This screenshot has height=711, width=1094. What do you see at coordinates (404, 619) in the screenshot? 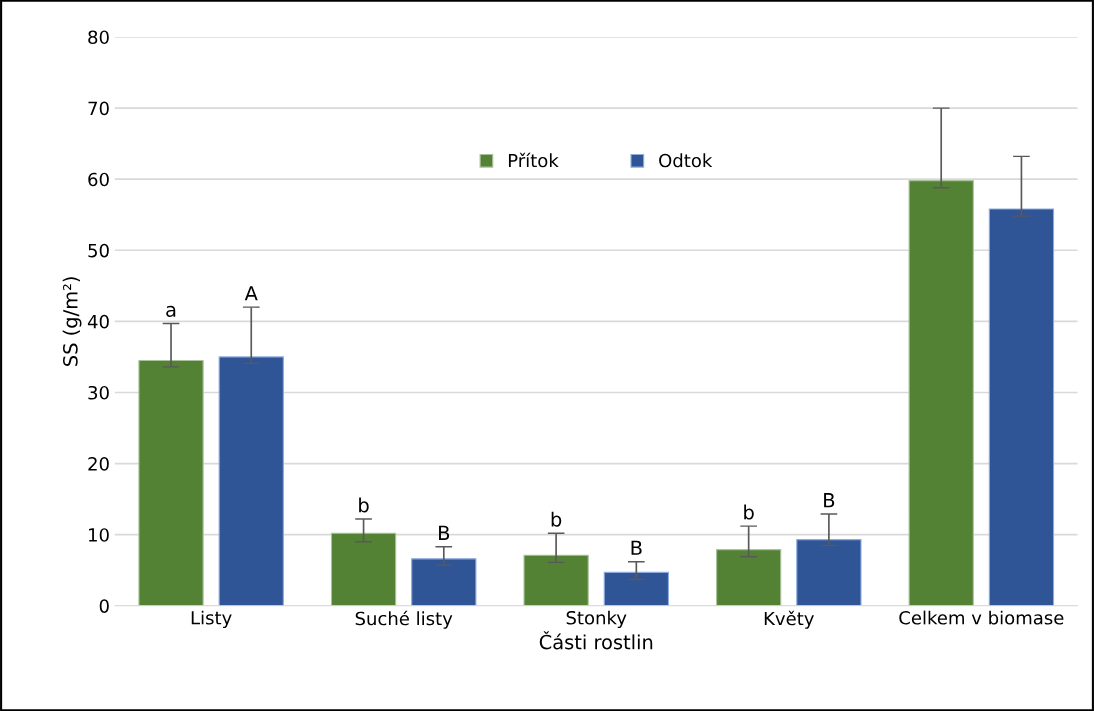
I see `x-tick-label: Suché listy` at bounding box center [404, 619].